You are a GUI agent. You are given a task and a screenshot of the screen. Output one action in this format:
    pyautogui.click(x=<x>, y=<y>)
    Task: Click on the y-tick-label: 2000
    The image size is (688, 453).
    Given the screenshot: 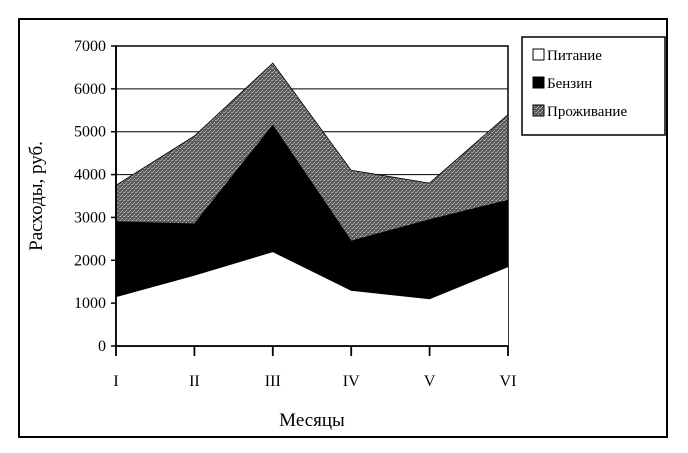 What is the action you would take?
    pyautogui.click(x=90, y=260)
    